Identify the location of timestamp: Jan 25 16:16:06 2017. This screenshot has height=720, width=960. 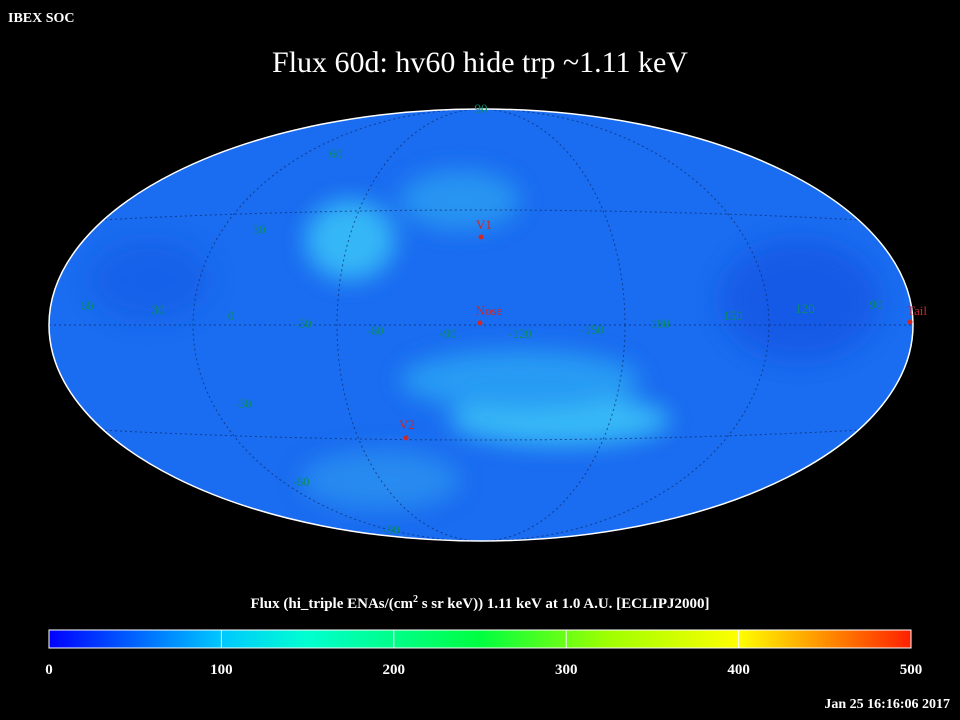
(887, 704).